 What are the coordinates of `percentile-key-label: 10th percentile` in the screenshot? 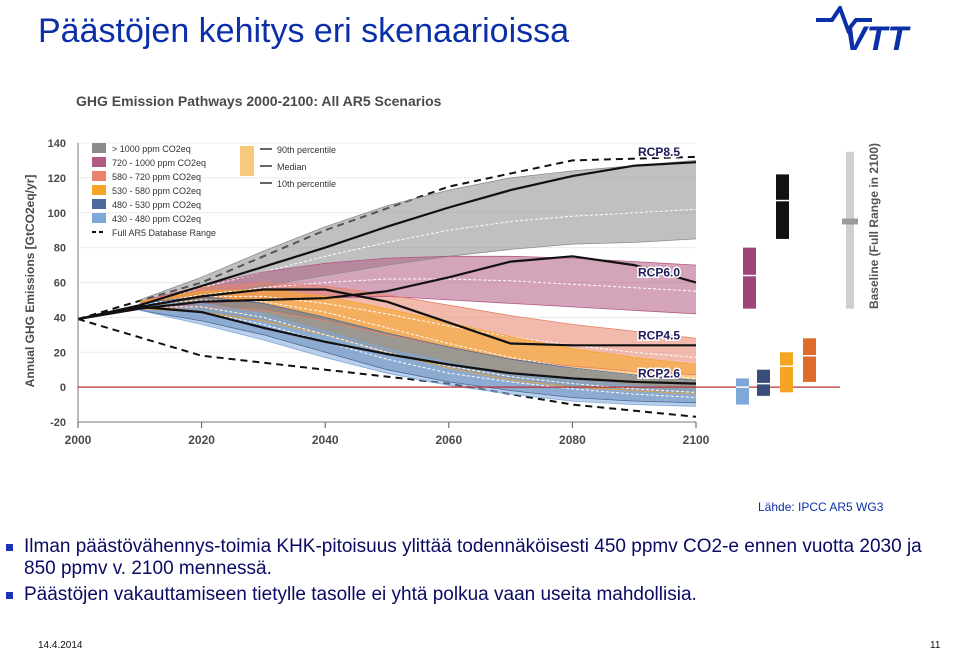 It's located at (306, 184).